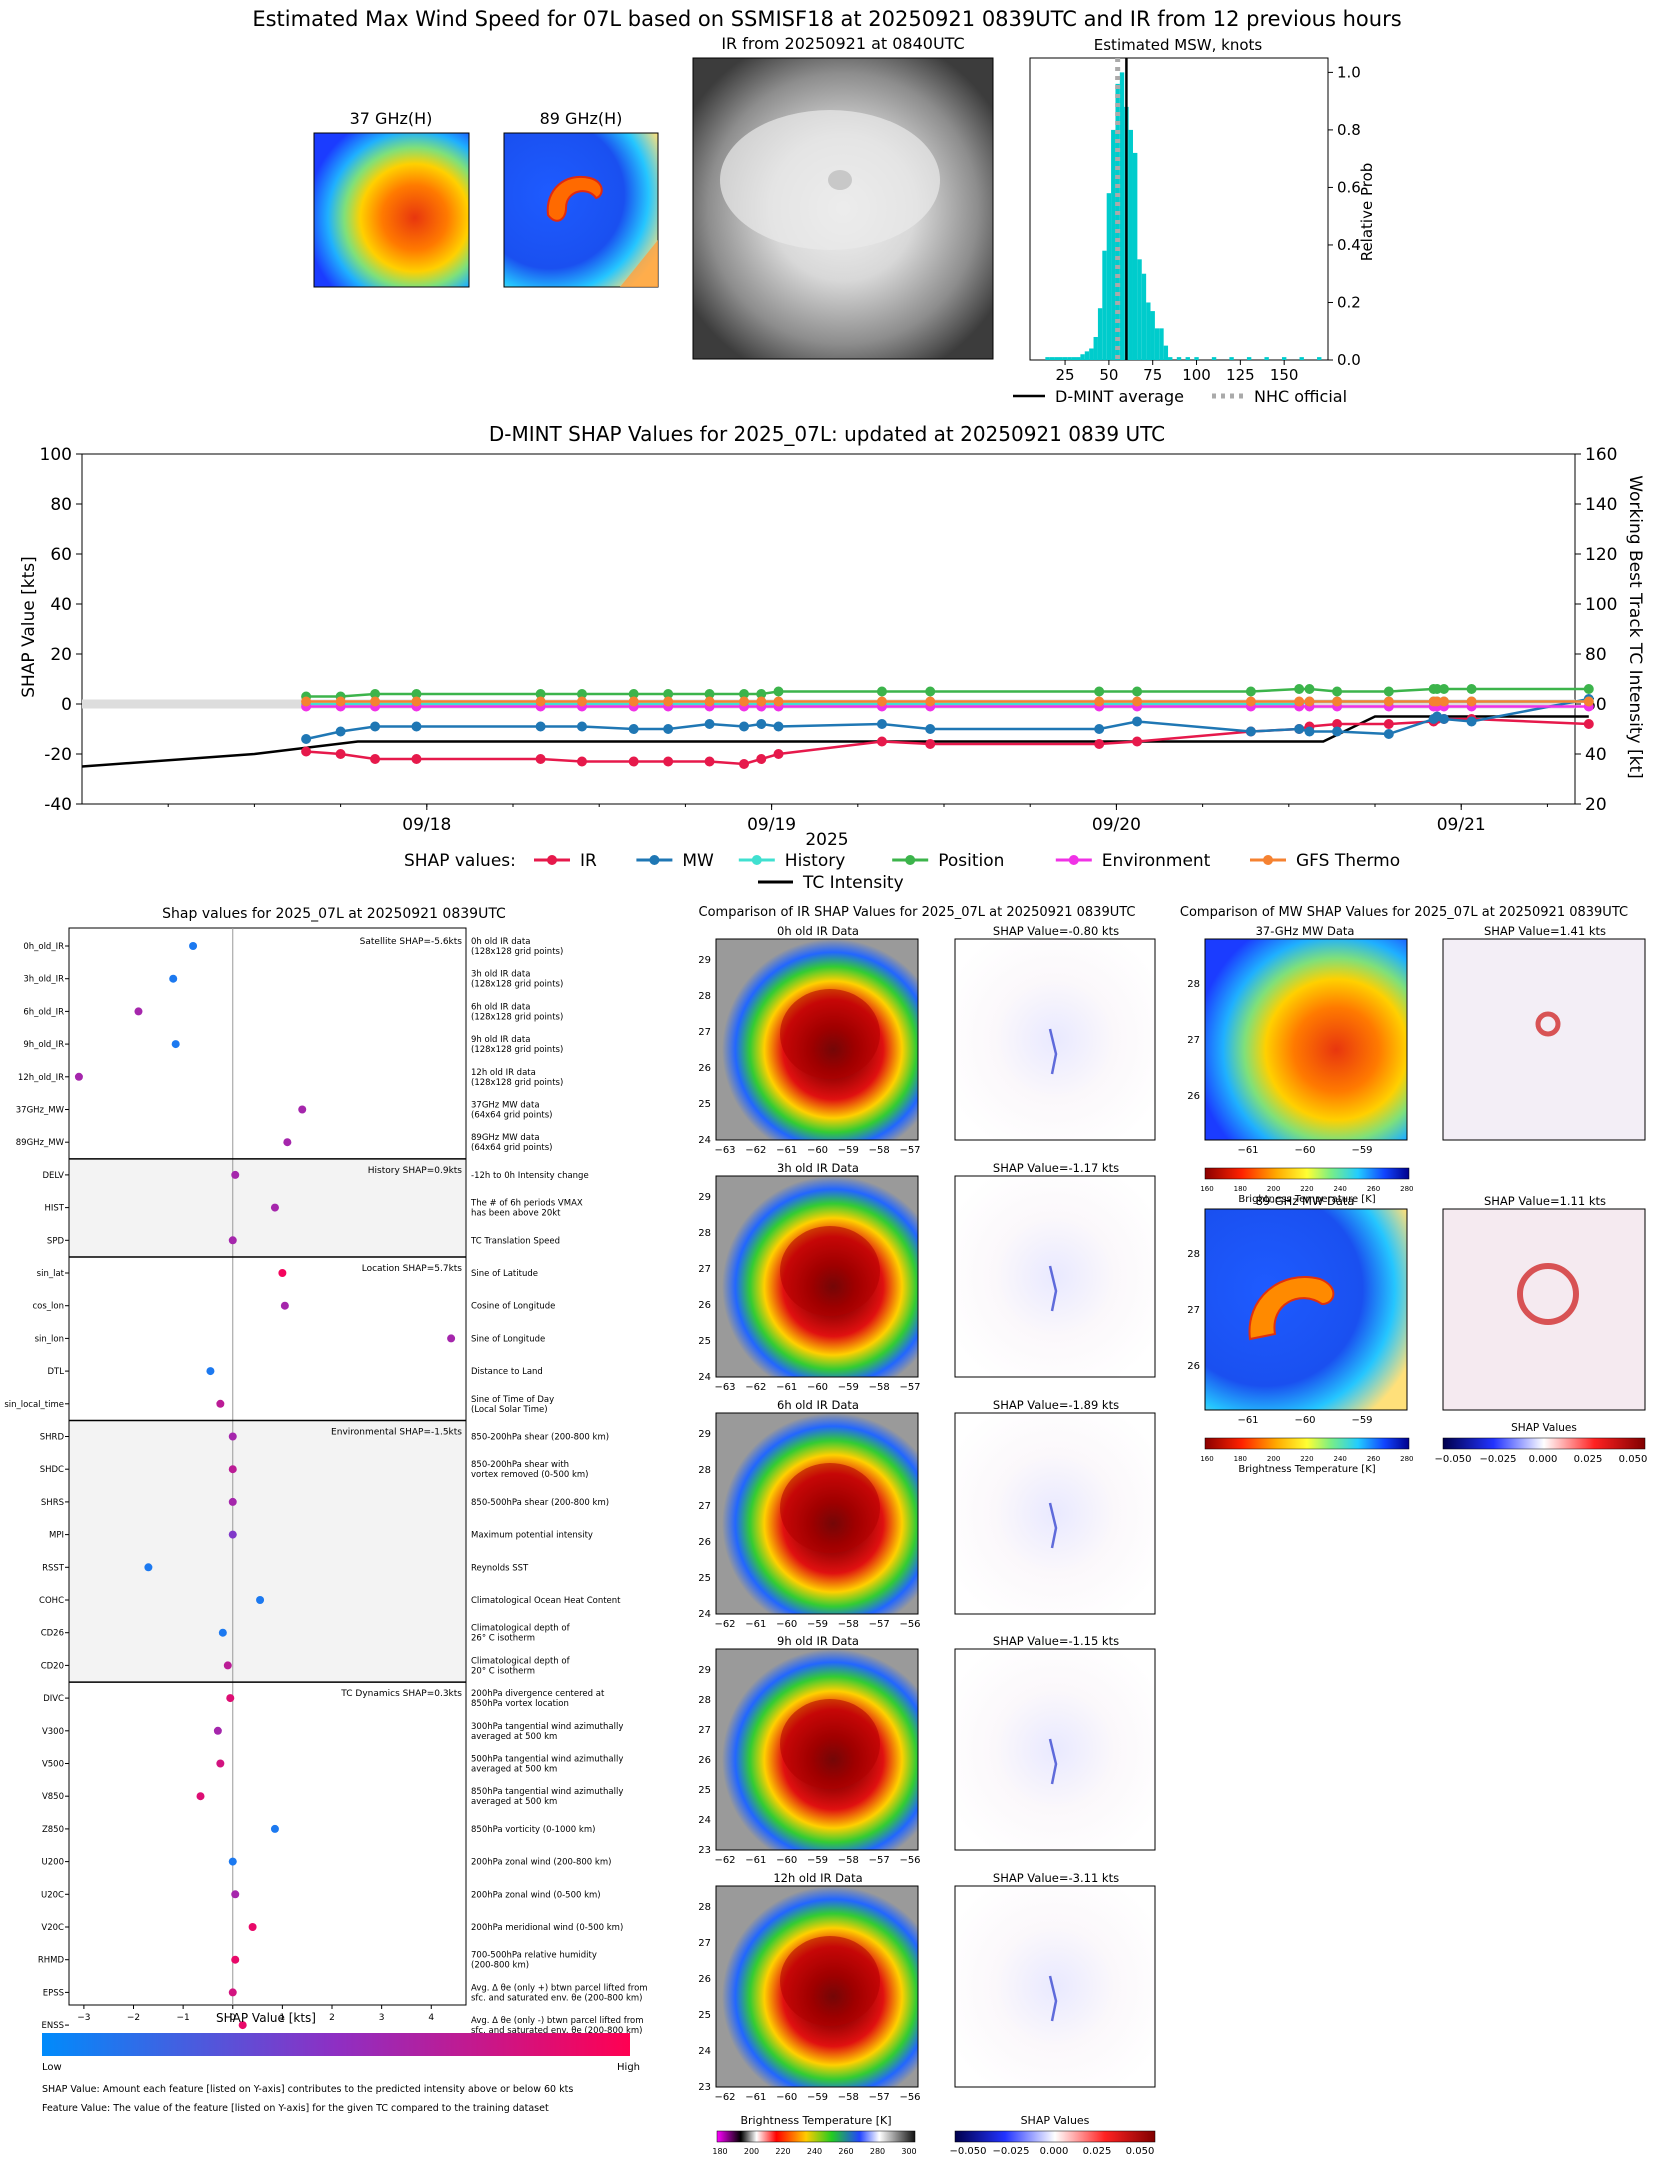  What do you see at coordinates (654, 860) in the screenshot?
I see `legend-mw-marker` at bounding box center [654, 860].